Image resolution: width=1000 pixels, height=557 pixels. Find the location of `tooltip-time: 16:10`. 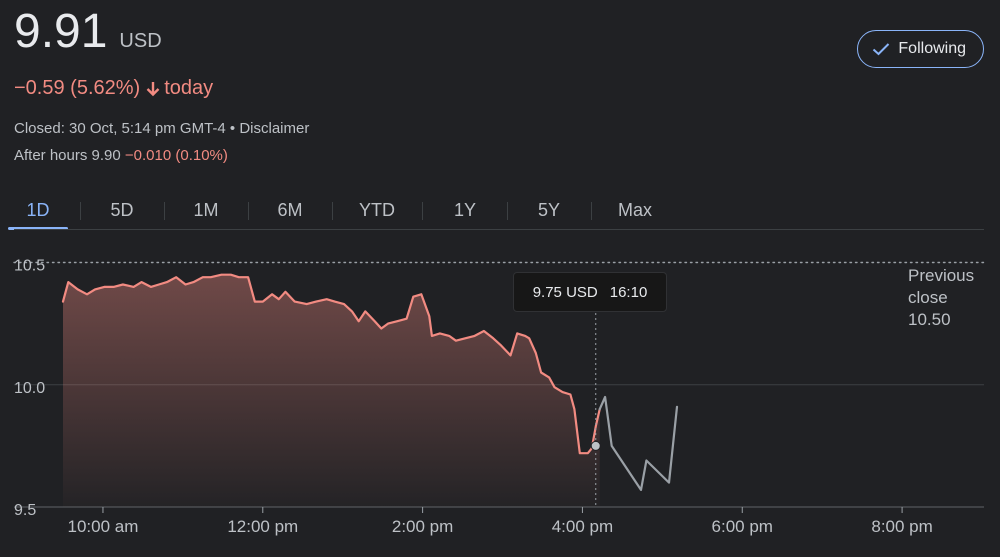

tooltip-time: 16:10 is located at coordinates (628, 292).